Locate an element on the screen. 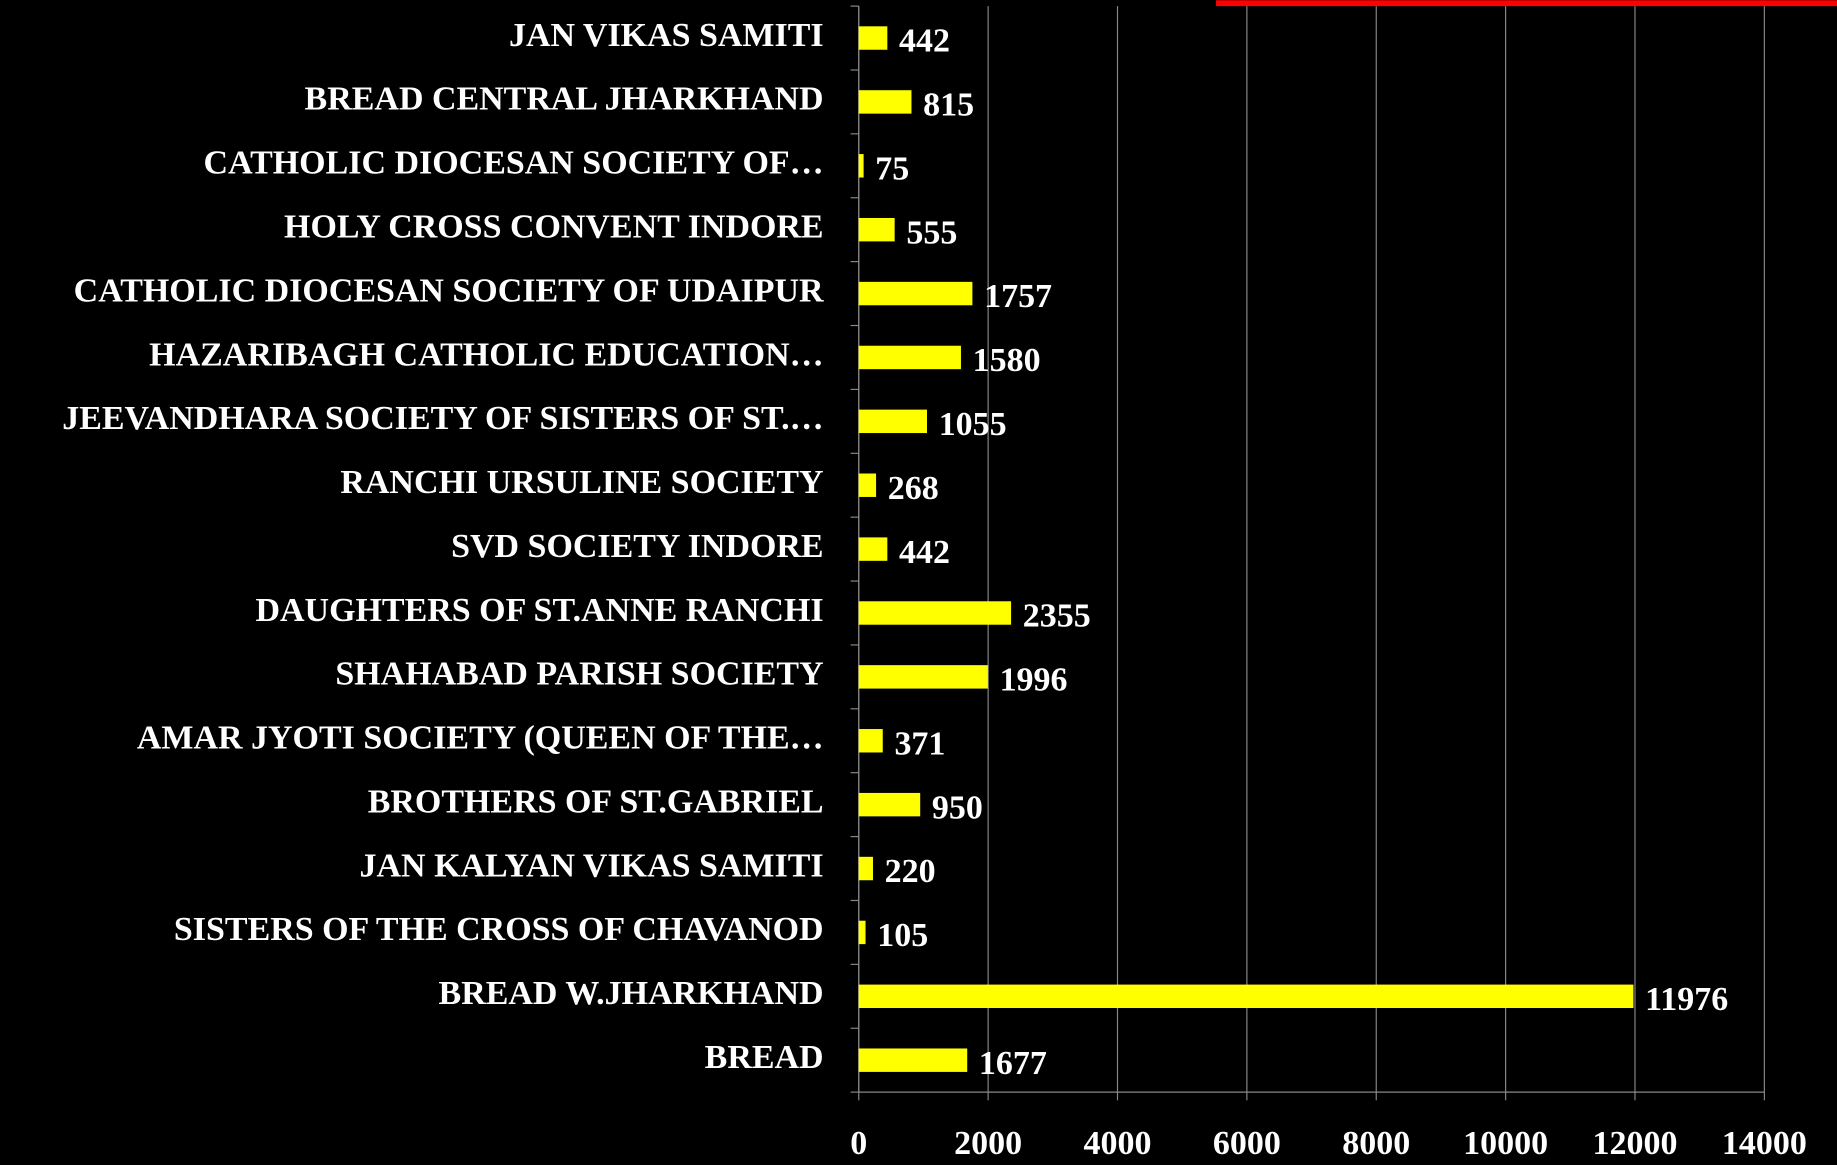  y-tick-label: BROTHERS OF ST.GABRIEL is located at coordinates (596, 801).